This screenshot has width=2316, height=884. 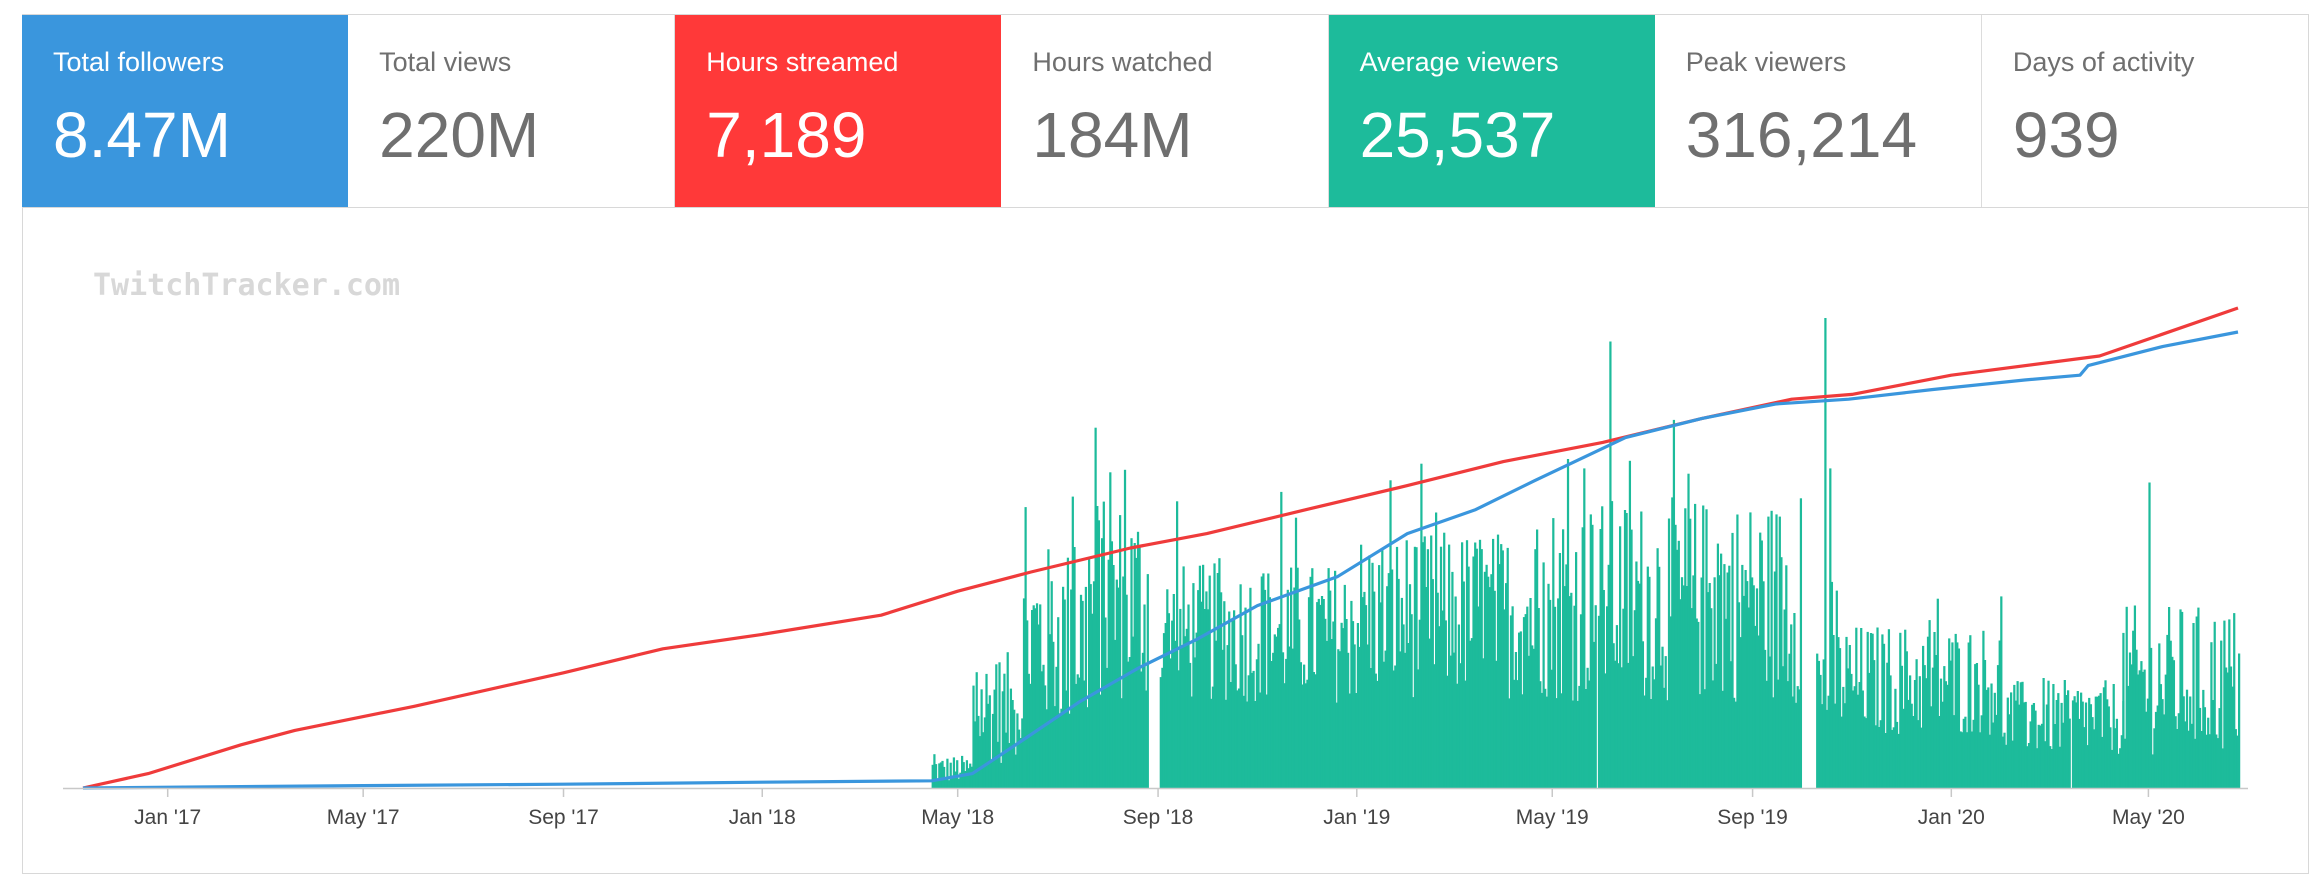 I want to click on stat-value: 939, so click(x=2066, y=135).